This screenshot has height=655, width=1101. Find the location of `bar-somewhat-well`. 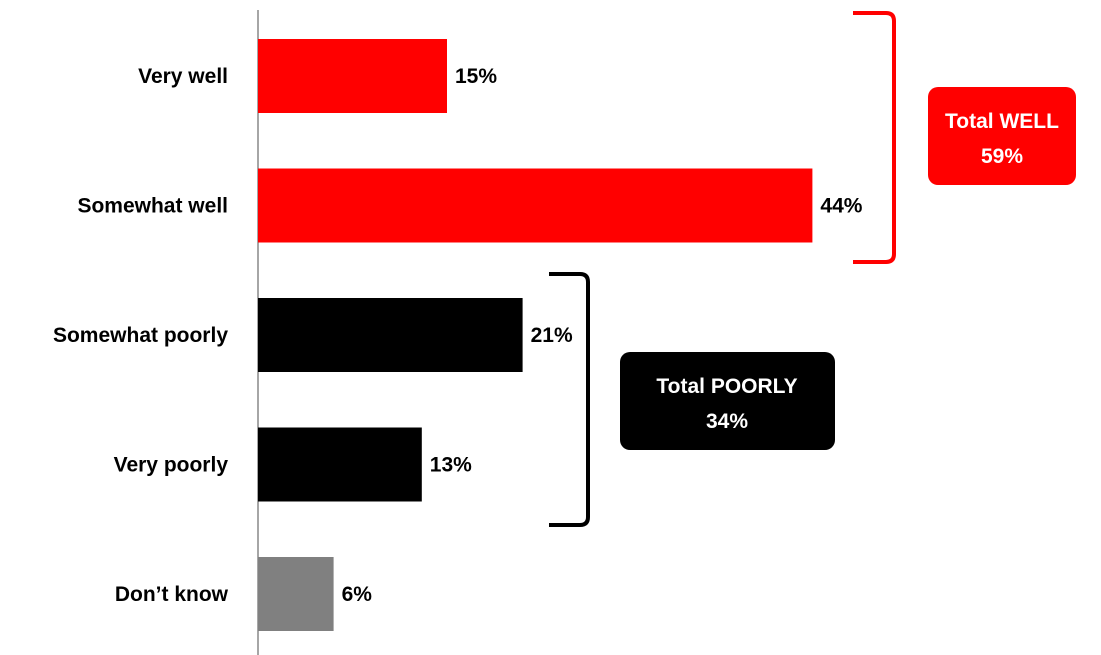

bar-somewhat-well is located at coordinates (535, 205).